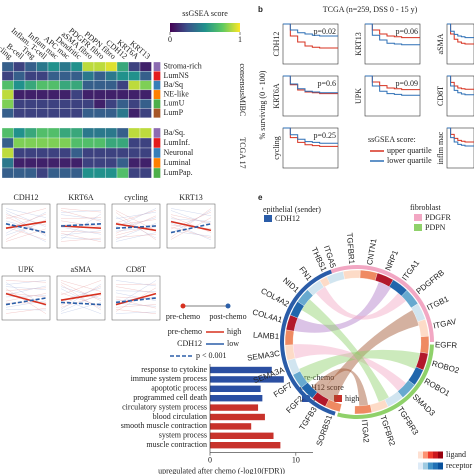 This screenshot has height=474, width=474. I want to click on gene-label: NID1, so click(291, 285).